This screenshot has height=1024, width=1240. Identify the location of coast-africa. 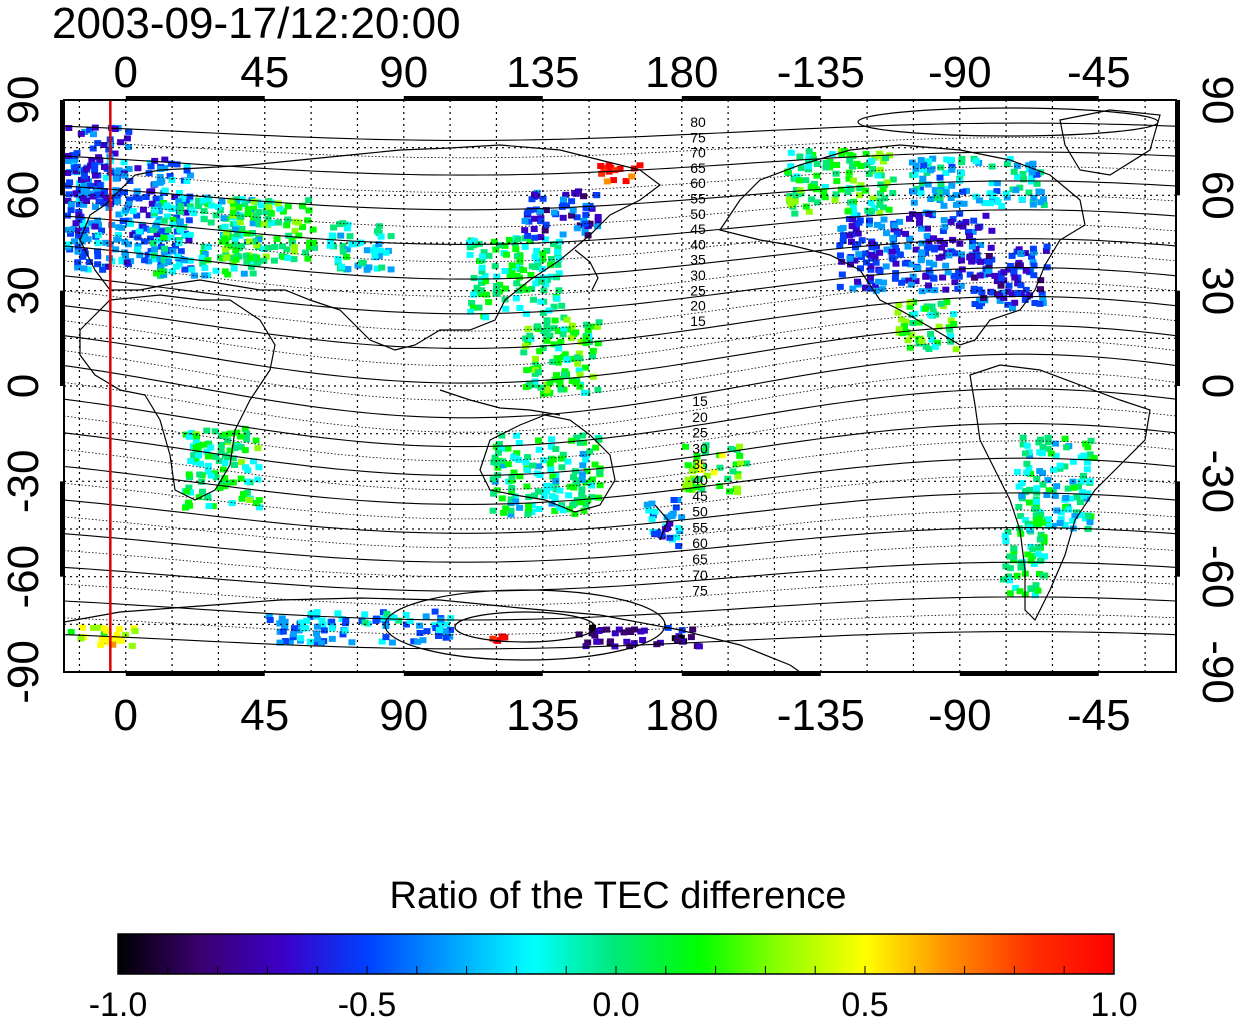
(177, 397).